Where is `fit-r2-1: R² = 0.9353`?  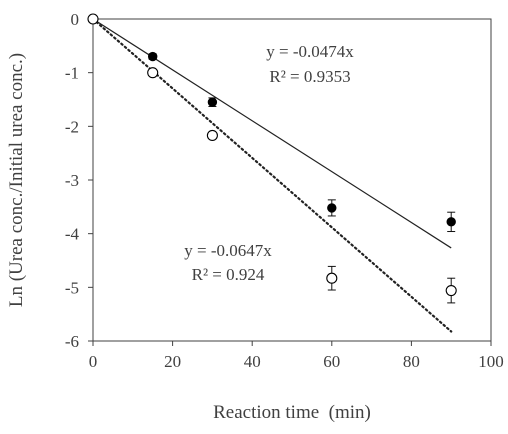
fit-r2-1: R² = 0.9353 is located at coordinates (309, 76).